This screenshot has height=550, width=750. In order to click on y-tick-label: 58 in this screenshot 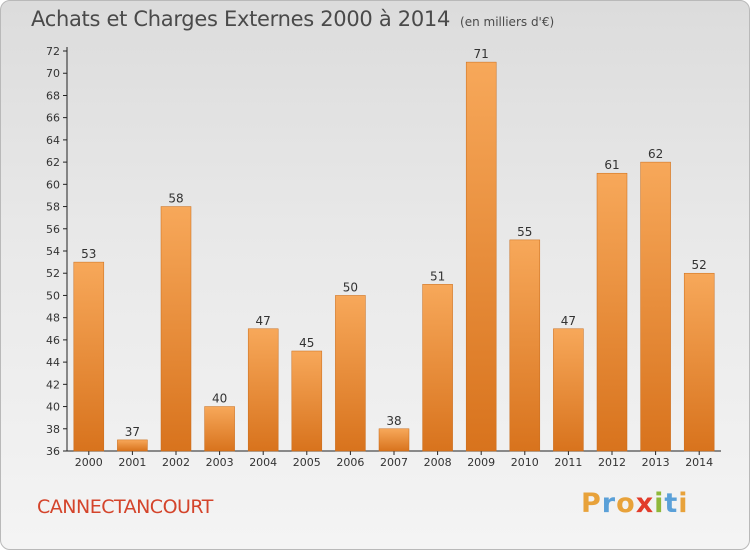, I will do `click(53, 207)`.